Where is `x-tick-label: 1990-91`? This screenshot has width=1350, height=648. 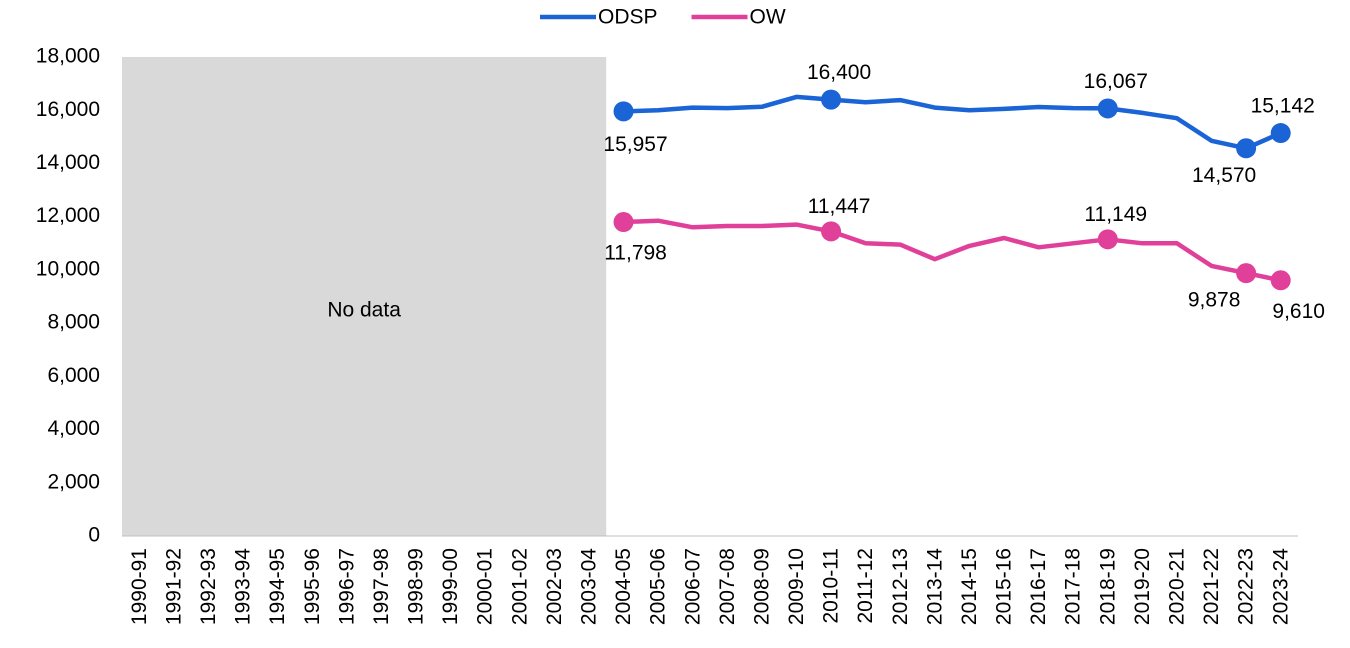 x-tick-label: 1990-91 is located at coordinates (139, 586).